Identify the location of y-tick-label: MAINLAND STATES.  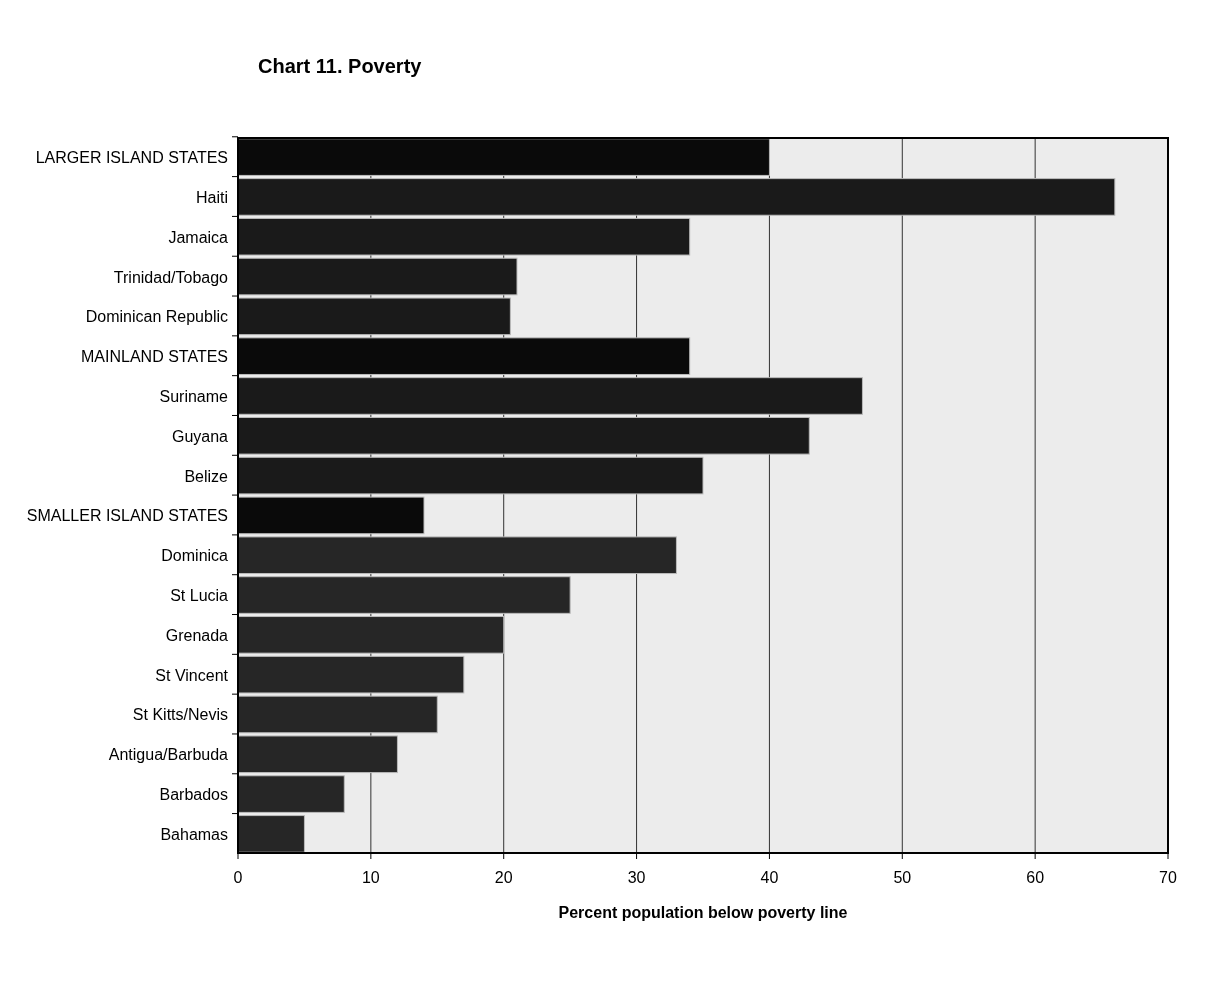
(154, 357).